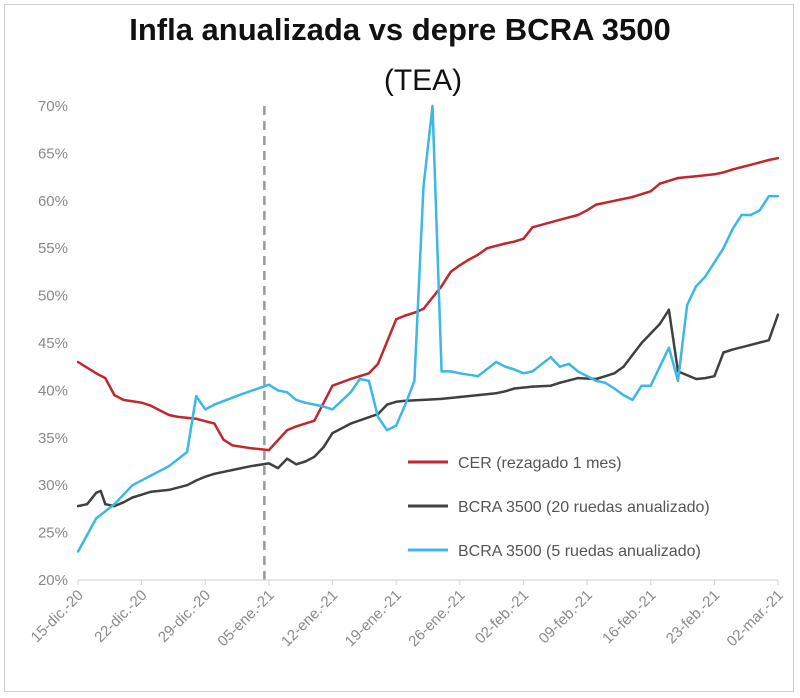 The image size is (800, 698). I want to click on y-tick-label: 35%, so click(53, 438).